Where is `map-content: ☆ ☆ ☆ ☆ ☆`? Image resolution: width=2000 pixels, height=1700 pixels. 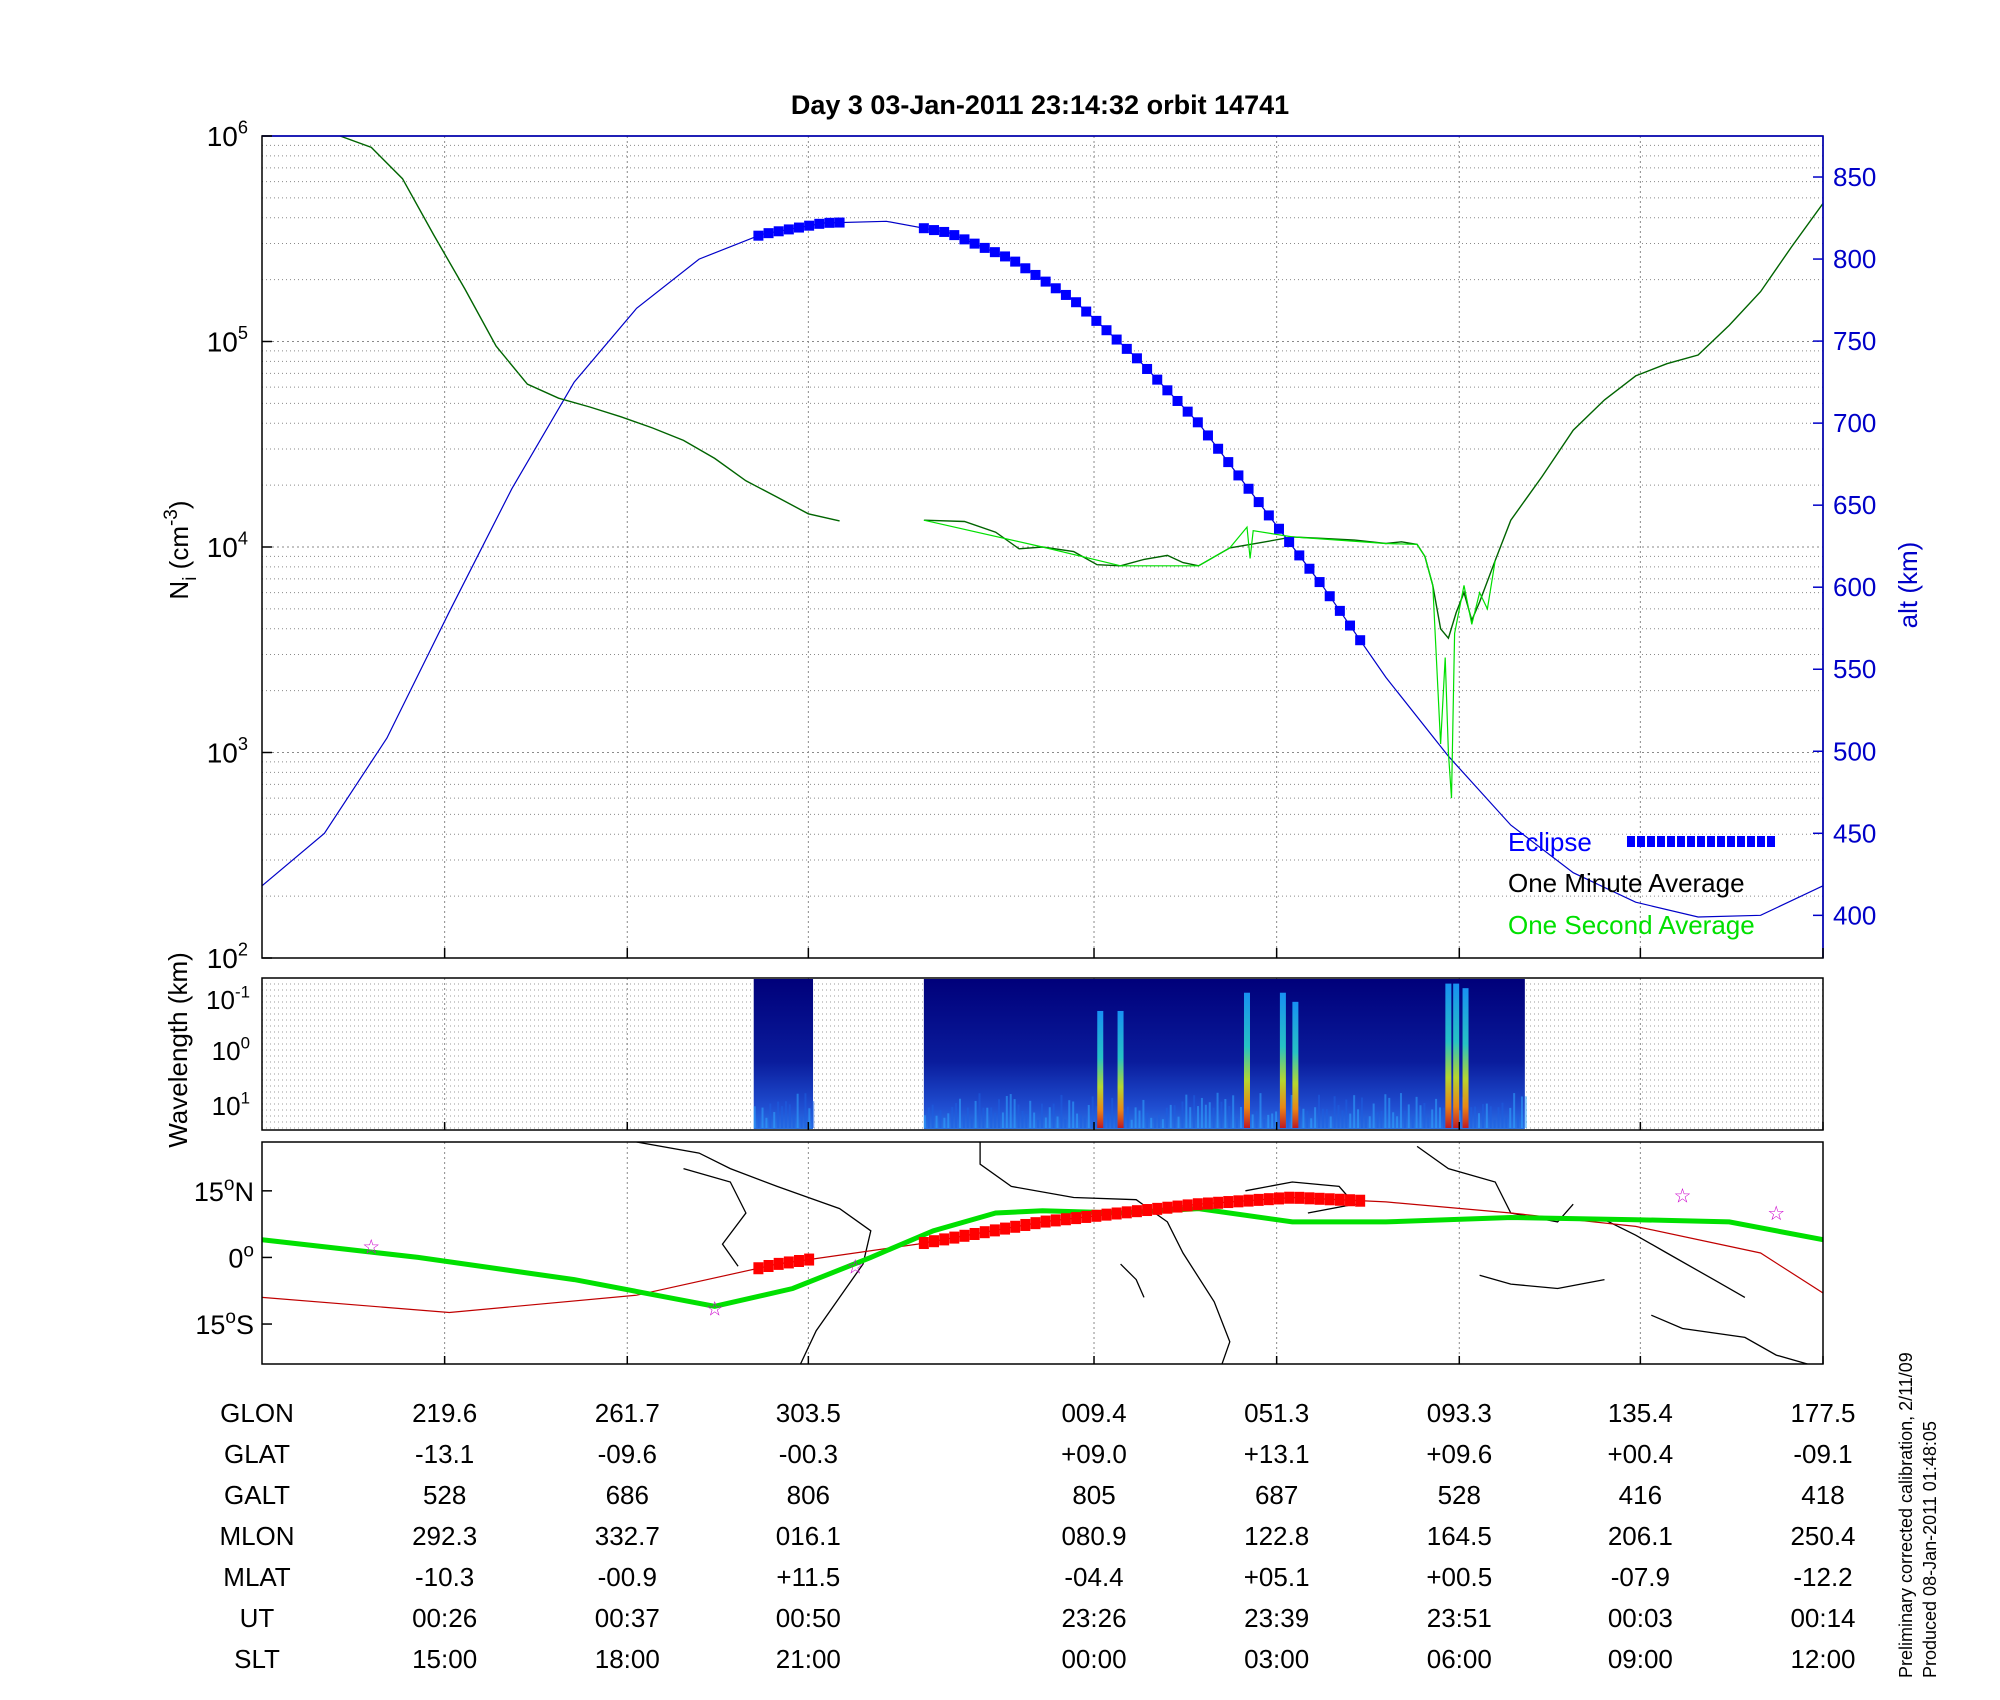
map-content: ☆ ☆ ☆ ☆ ☆ is located at coordinates (1042, 1253).